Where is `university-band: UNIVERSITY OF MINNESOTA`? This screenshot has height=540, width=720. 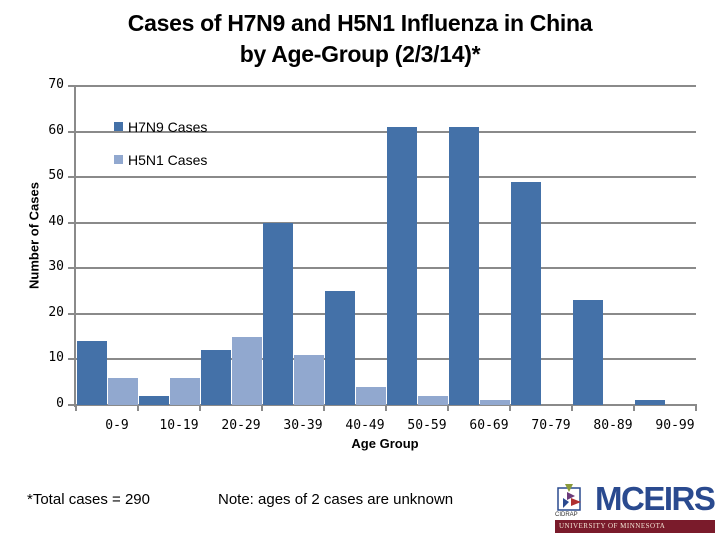 university-band: UNIVERSITY OF MINNESOTA is located at coordinates (635, 526).